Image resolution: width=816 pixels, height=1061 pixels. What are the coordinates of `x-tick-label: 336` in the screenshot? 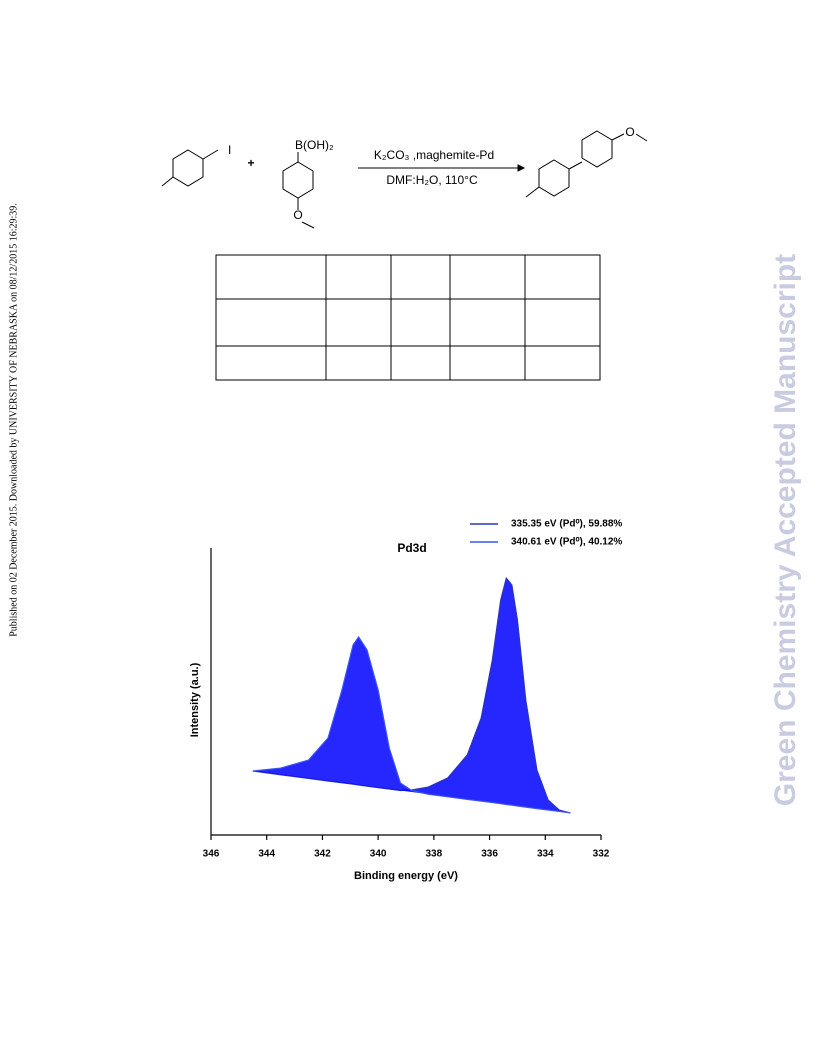 It's located at (489, 854).